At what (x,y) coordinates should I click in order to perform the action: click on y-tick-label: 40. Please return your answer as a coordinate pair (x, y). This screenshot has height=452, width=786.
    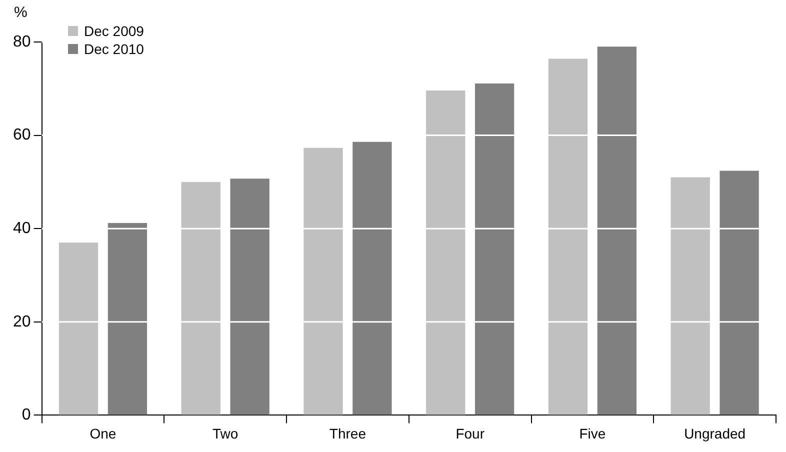
    Looking at the image, I should click on (22, 229).